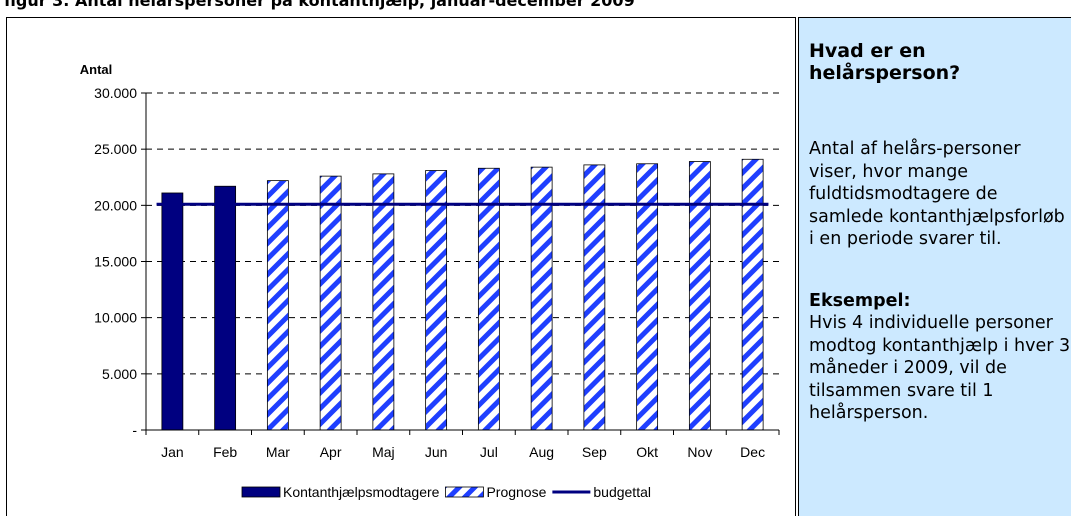 This screenshot has height=521, width=1071. Describe the element at coordinates (119, 374) in the screenshot. I see `y-tick-label: 5.000` at that location.